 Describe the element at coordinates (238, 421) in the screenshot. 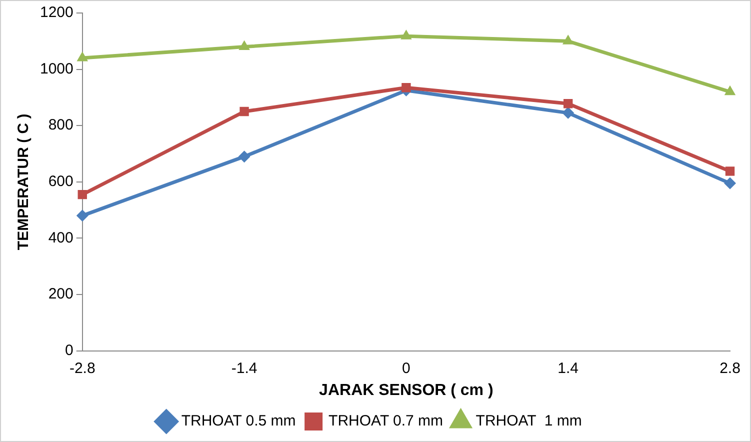

I see `legend-label: TRHOAT 0.5 mm` at that location.